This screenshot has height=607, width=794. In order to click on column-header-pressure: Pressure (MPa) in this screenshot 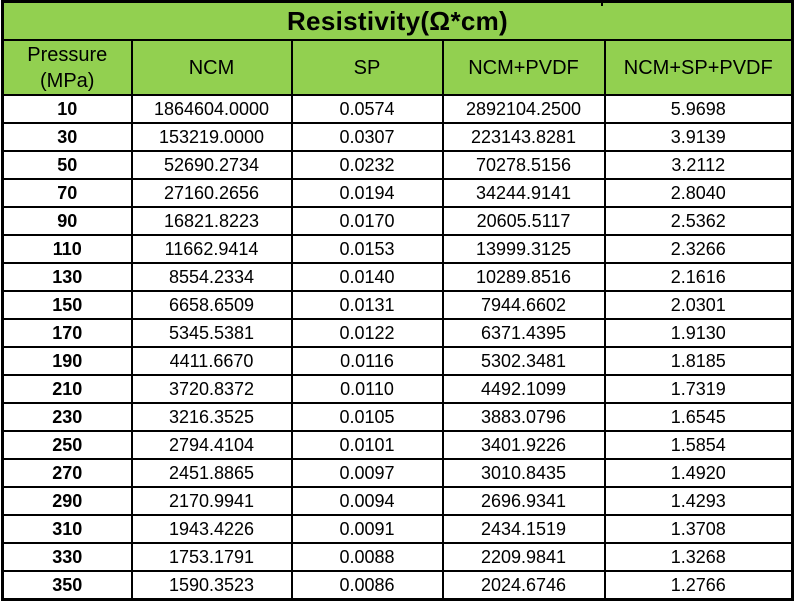, I will do `click(67, 67)`.